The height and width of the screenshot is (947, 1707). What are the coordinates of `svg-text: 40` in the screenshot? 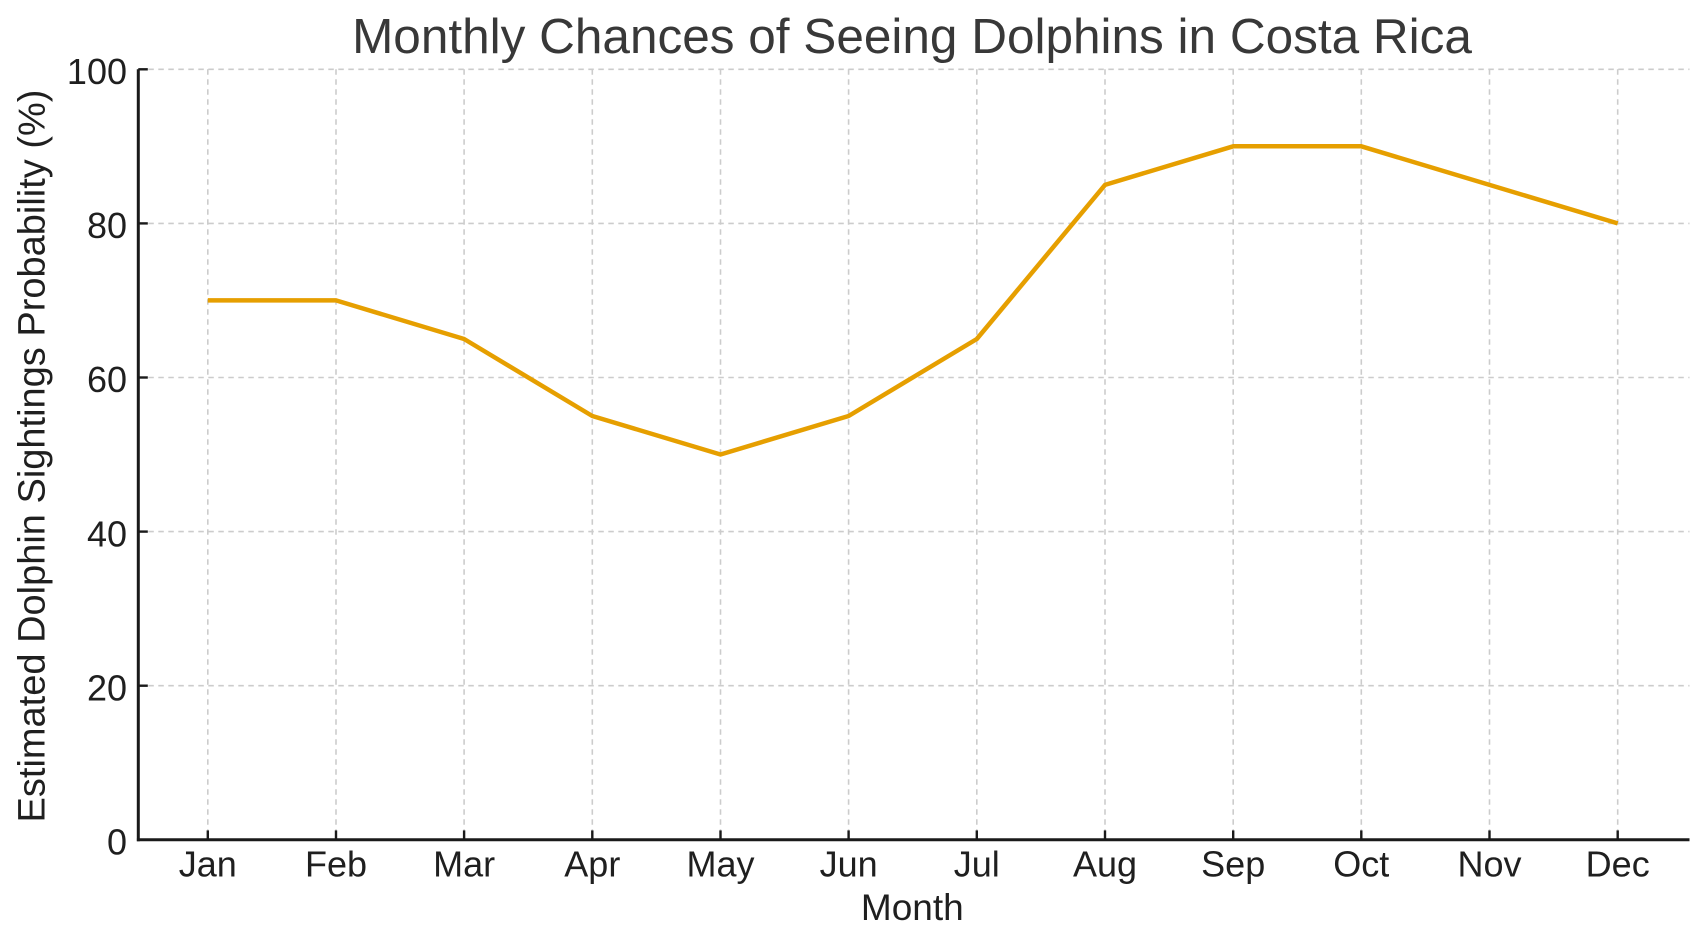 It's located at (107, 533).